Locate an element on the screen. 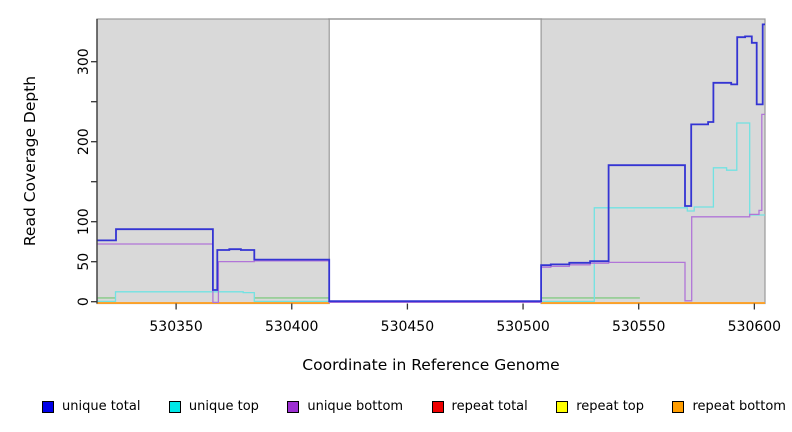 The width and height of the screenshot is (792, 432). legend-label: repeat bottom is located at coordinates (739, 406).